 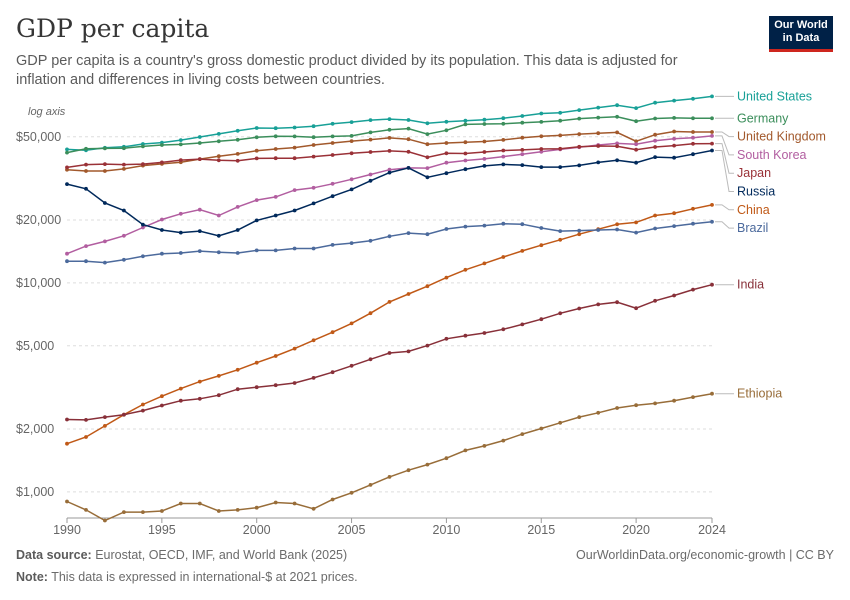 What do you see at coordinates (389, 123) in the screenshot?
I see `series-united-states` at bounding box center [389, 123].